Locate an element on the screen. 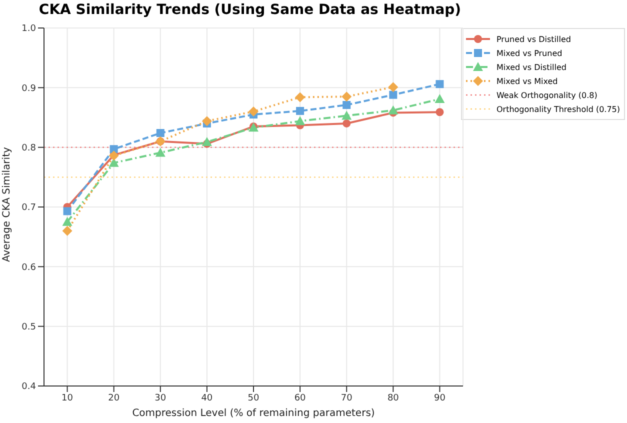 The image size is (627, 423). x-axis-title: Compression Level (% of remaining parameters) is located at coordinates (253, 413).